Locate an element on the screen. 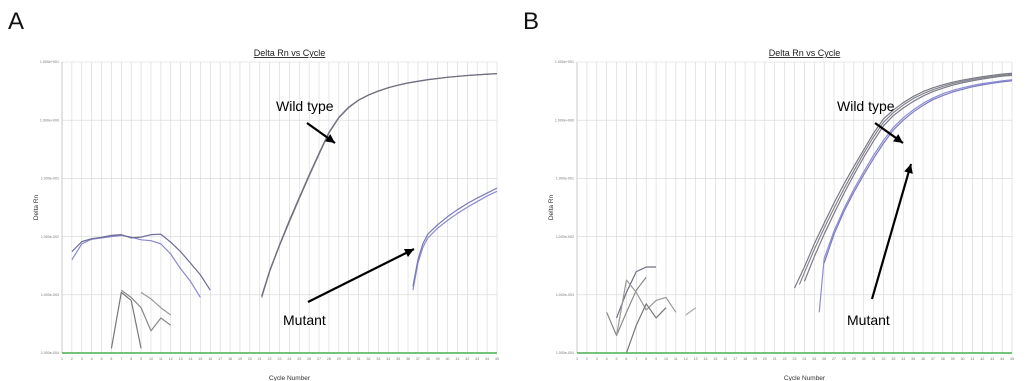 This screenshot has height=381, width=1030. x-tick-label: 37 is located at coordinates (418, 359).